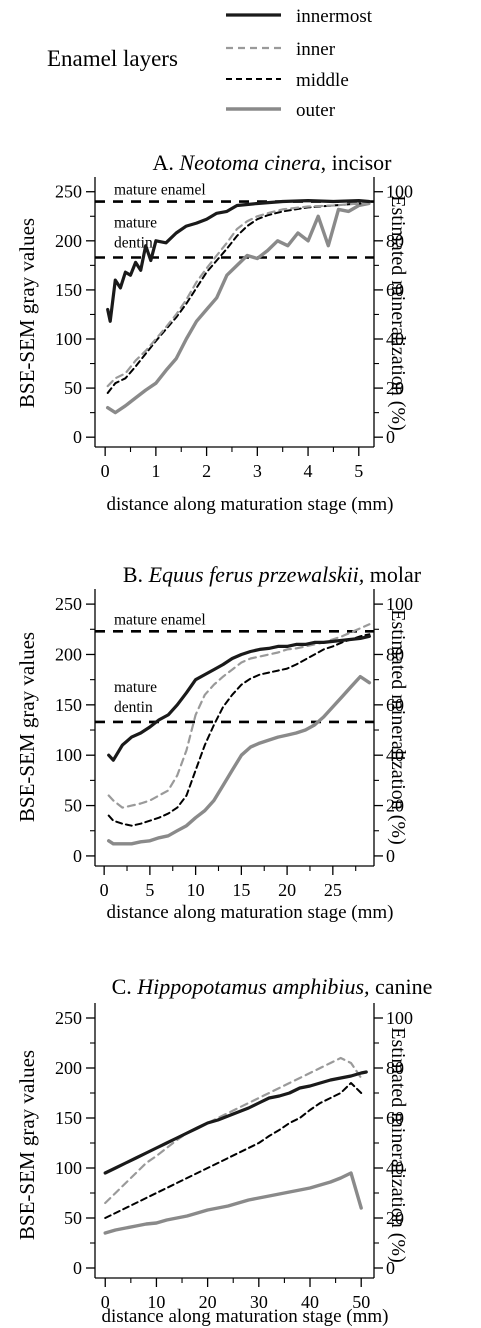  Describe the element at coordinates (395, 705) in the screenshot. I see `panel-b-y2-tick-label: 60` at that location.